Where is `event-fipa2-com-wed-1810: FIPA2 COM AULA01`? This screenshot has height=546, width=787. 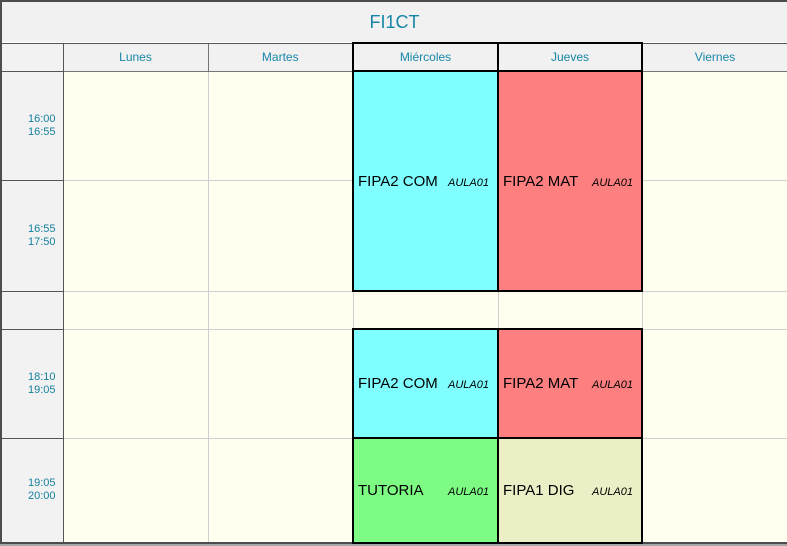
event-fipa2-com-wed-1810: FIPA2 COM AULA01 is located at coordinates (425, 383).